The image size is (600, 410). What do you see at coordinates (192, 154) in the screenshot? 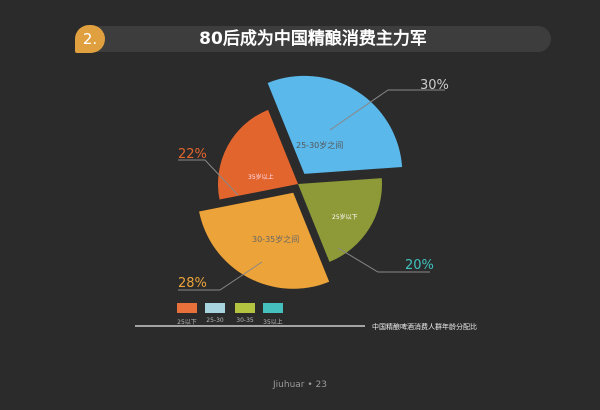
I see `pct-label-over-35: 22%` at bounding box center [192, 154].